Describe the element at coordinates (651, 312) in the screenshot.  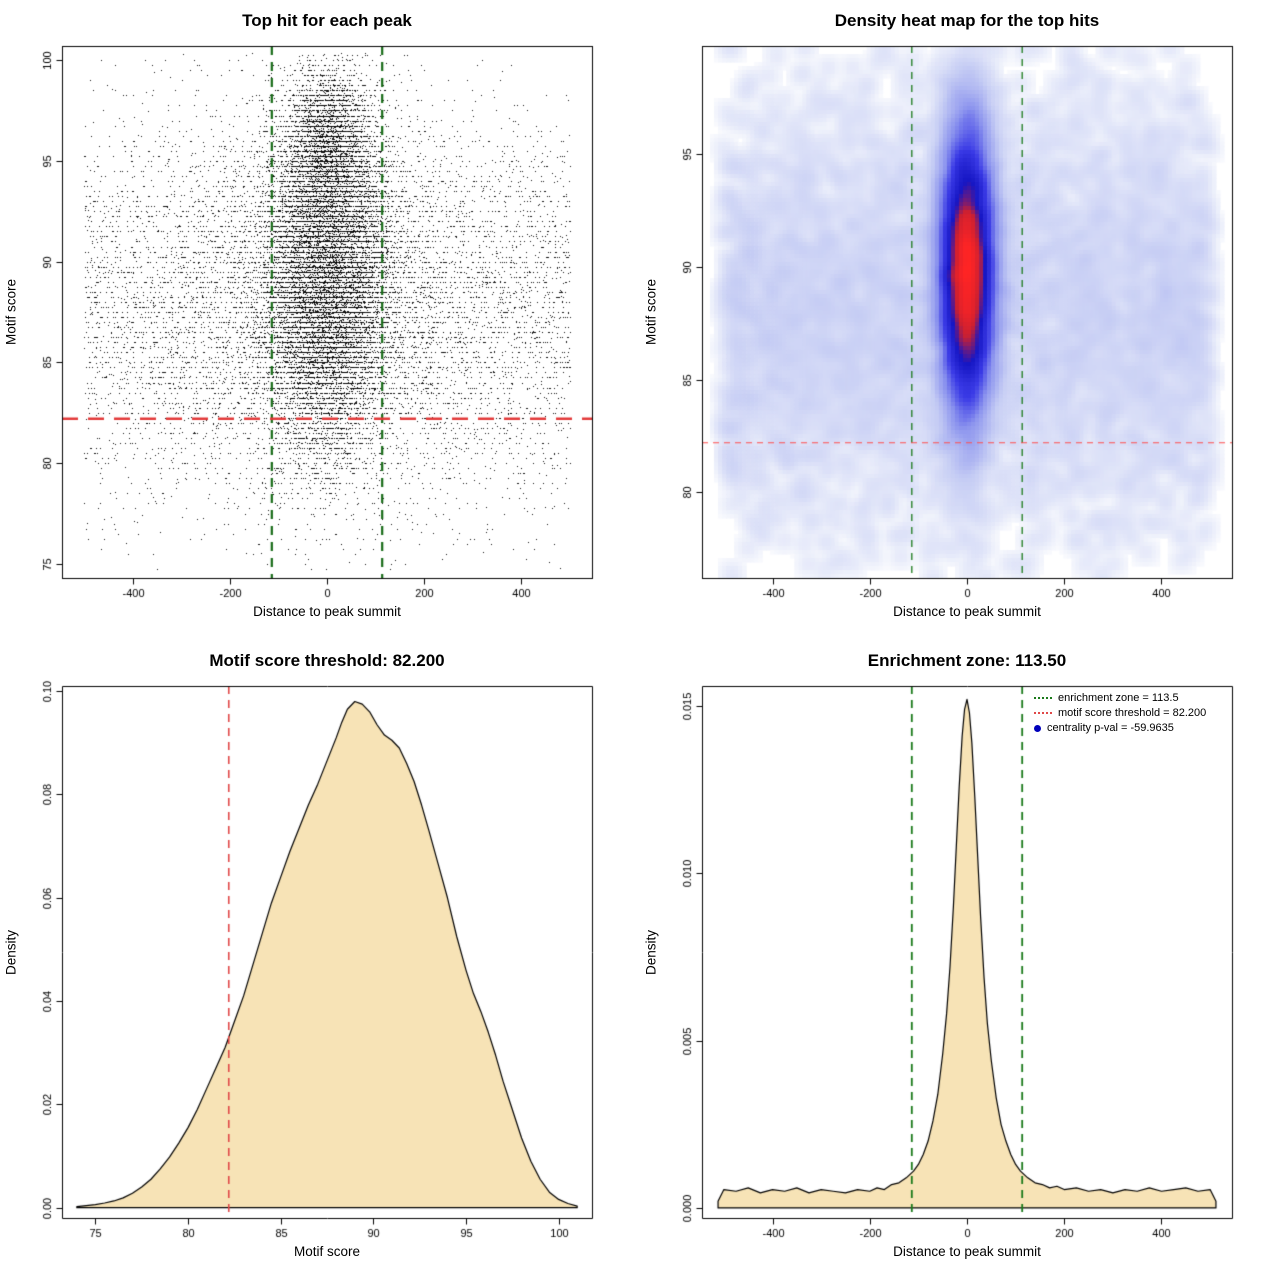
I see `heatmap-y-axis-label: Motif score` at that location.